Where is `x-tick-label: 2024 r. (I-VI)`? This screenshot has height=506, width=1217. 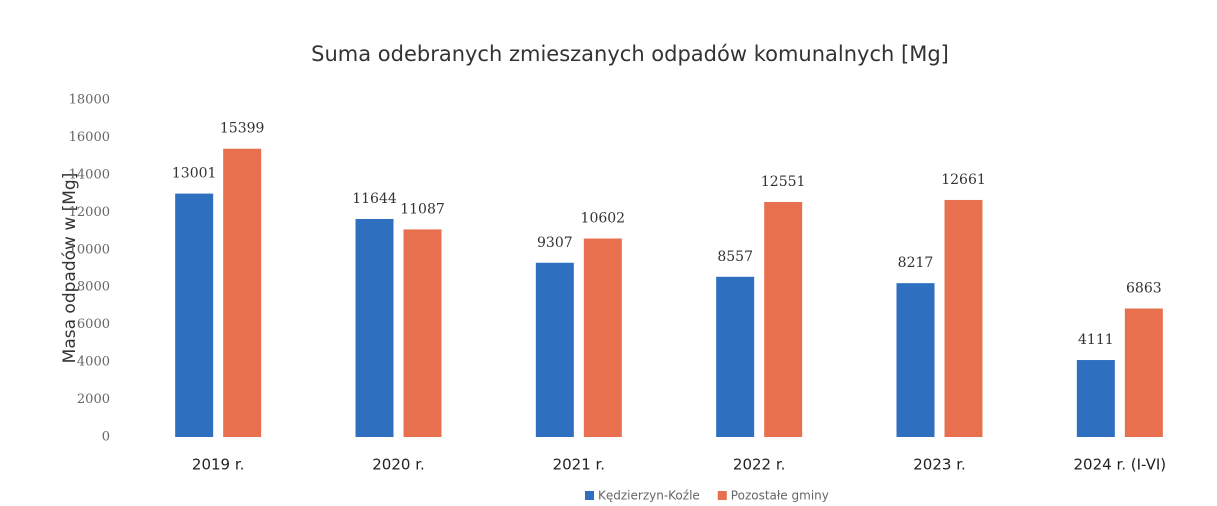 x-tick-label: 2024 r. (I-VI) is located at coordinates (1120, 465).